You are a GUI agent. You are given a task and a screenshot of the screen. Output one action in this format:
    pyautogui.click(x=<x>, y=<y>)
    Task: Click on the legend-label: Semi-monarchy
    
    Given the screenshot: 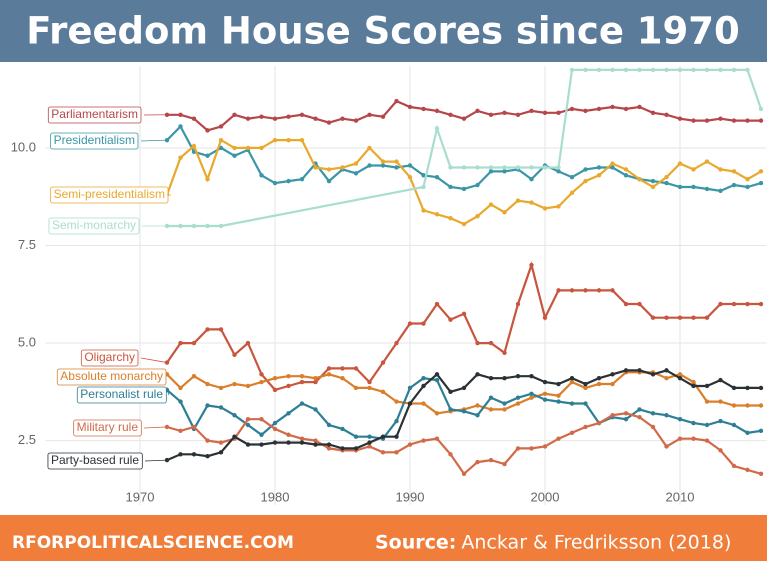 What is the action you would take?
    pyautogui.click(x=94, y=225)
    